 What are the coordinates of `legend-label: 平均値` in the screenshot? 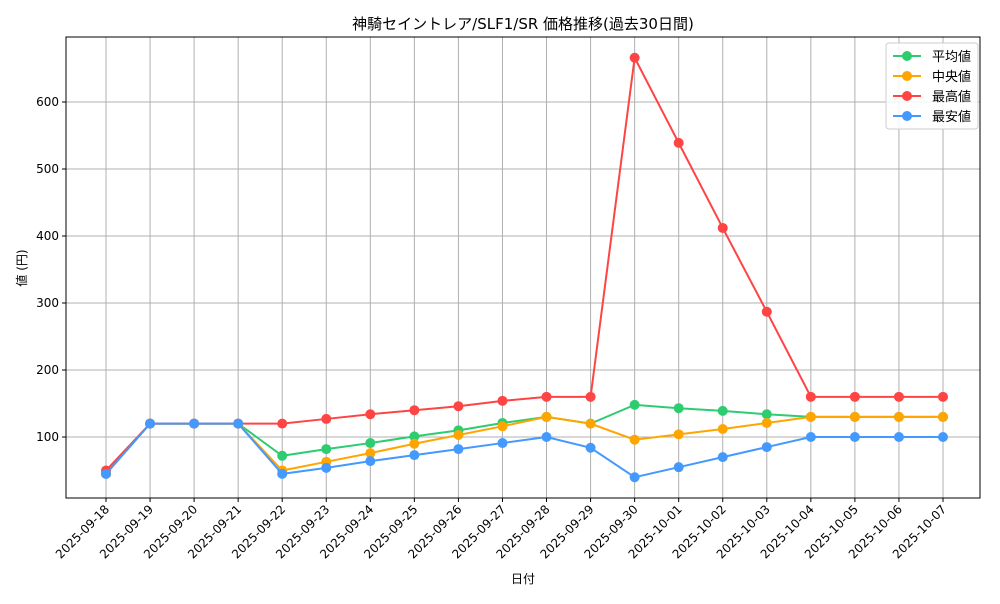 It's located at (951, 57).